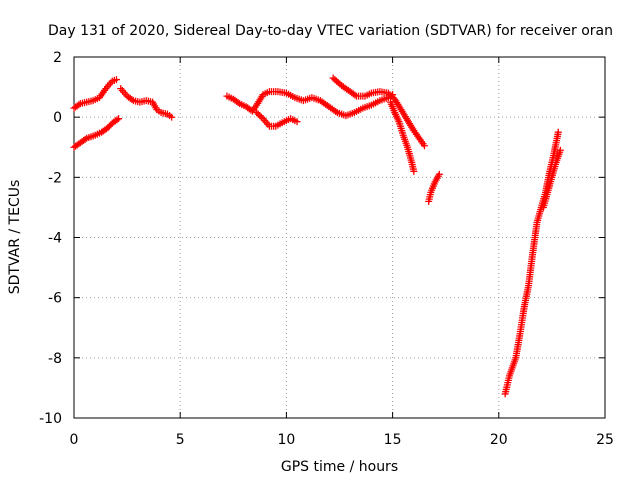  Describe the element at coordinates (55, 178) in the screenshot. I see `y-tick-label: -2` at that location.